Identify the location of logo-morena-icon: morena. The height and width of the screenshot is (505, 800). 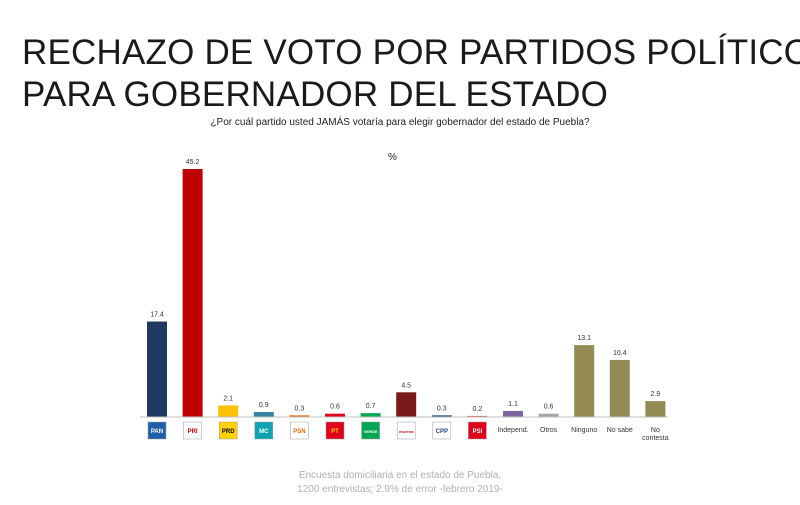
(406, 430).